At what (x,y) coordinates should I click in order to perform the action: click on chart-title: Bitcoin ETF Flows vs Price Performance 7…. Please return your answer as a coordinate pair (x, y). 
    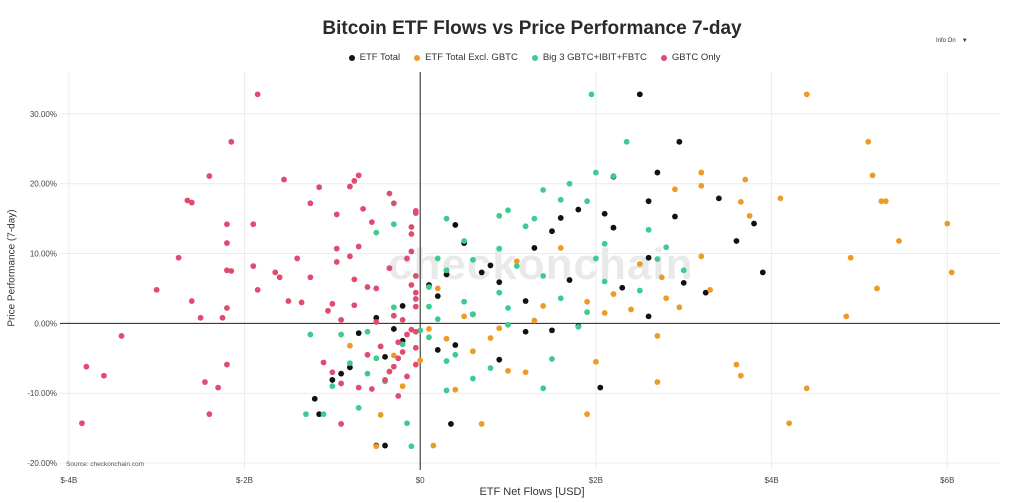
    Looking at the image, I should click on (532, 28).